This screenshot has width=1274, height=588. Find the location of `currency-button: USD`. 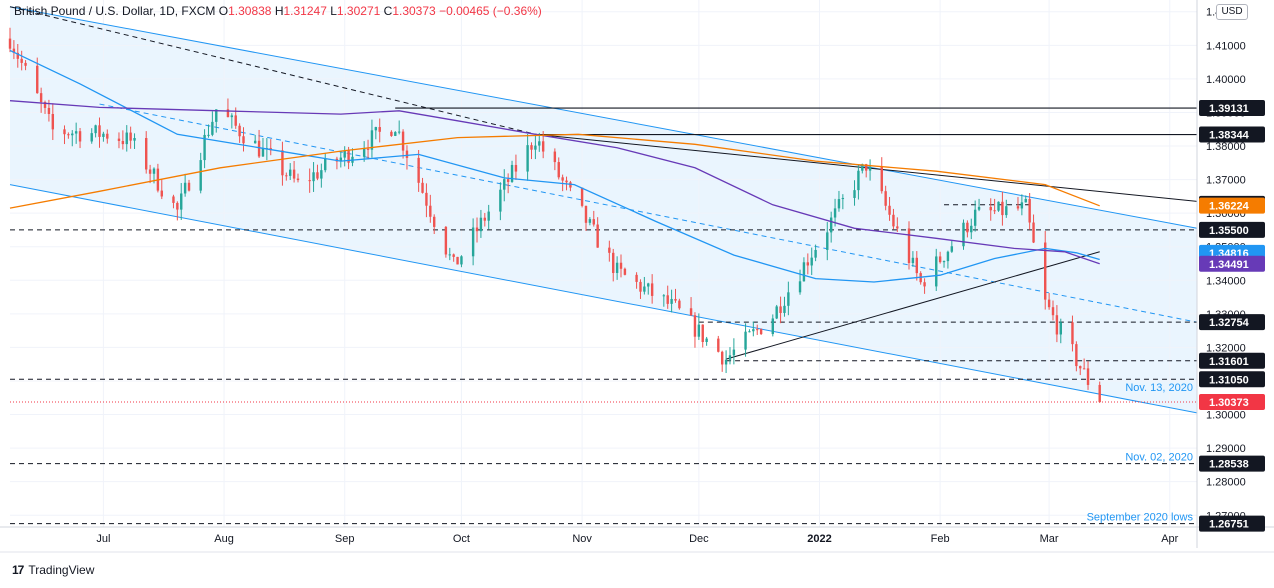

currency-button: USD is located at coordinates (1232, 12).